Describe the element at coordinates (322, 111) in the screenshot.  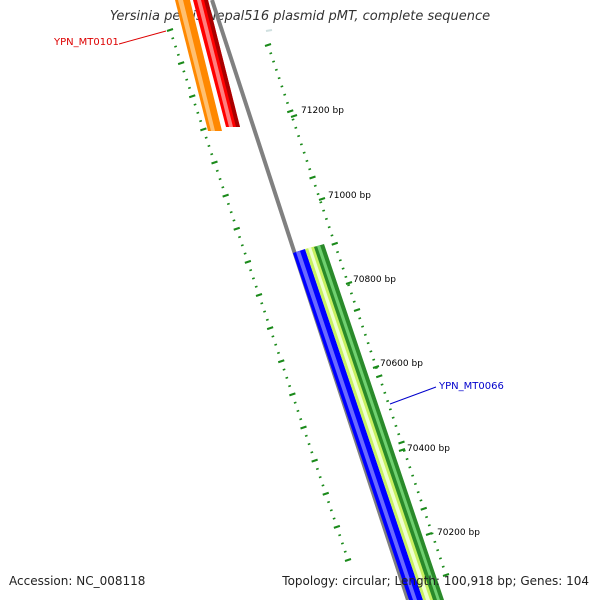
I see `ruler-label: 71200 bp` at that location.